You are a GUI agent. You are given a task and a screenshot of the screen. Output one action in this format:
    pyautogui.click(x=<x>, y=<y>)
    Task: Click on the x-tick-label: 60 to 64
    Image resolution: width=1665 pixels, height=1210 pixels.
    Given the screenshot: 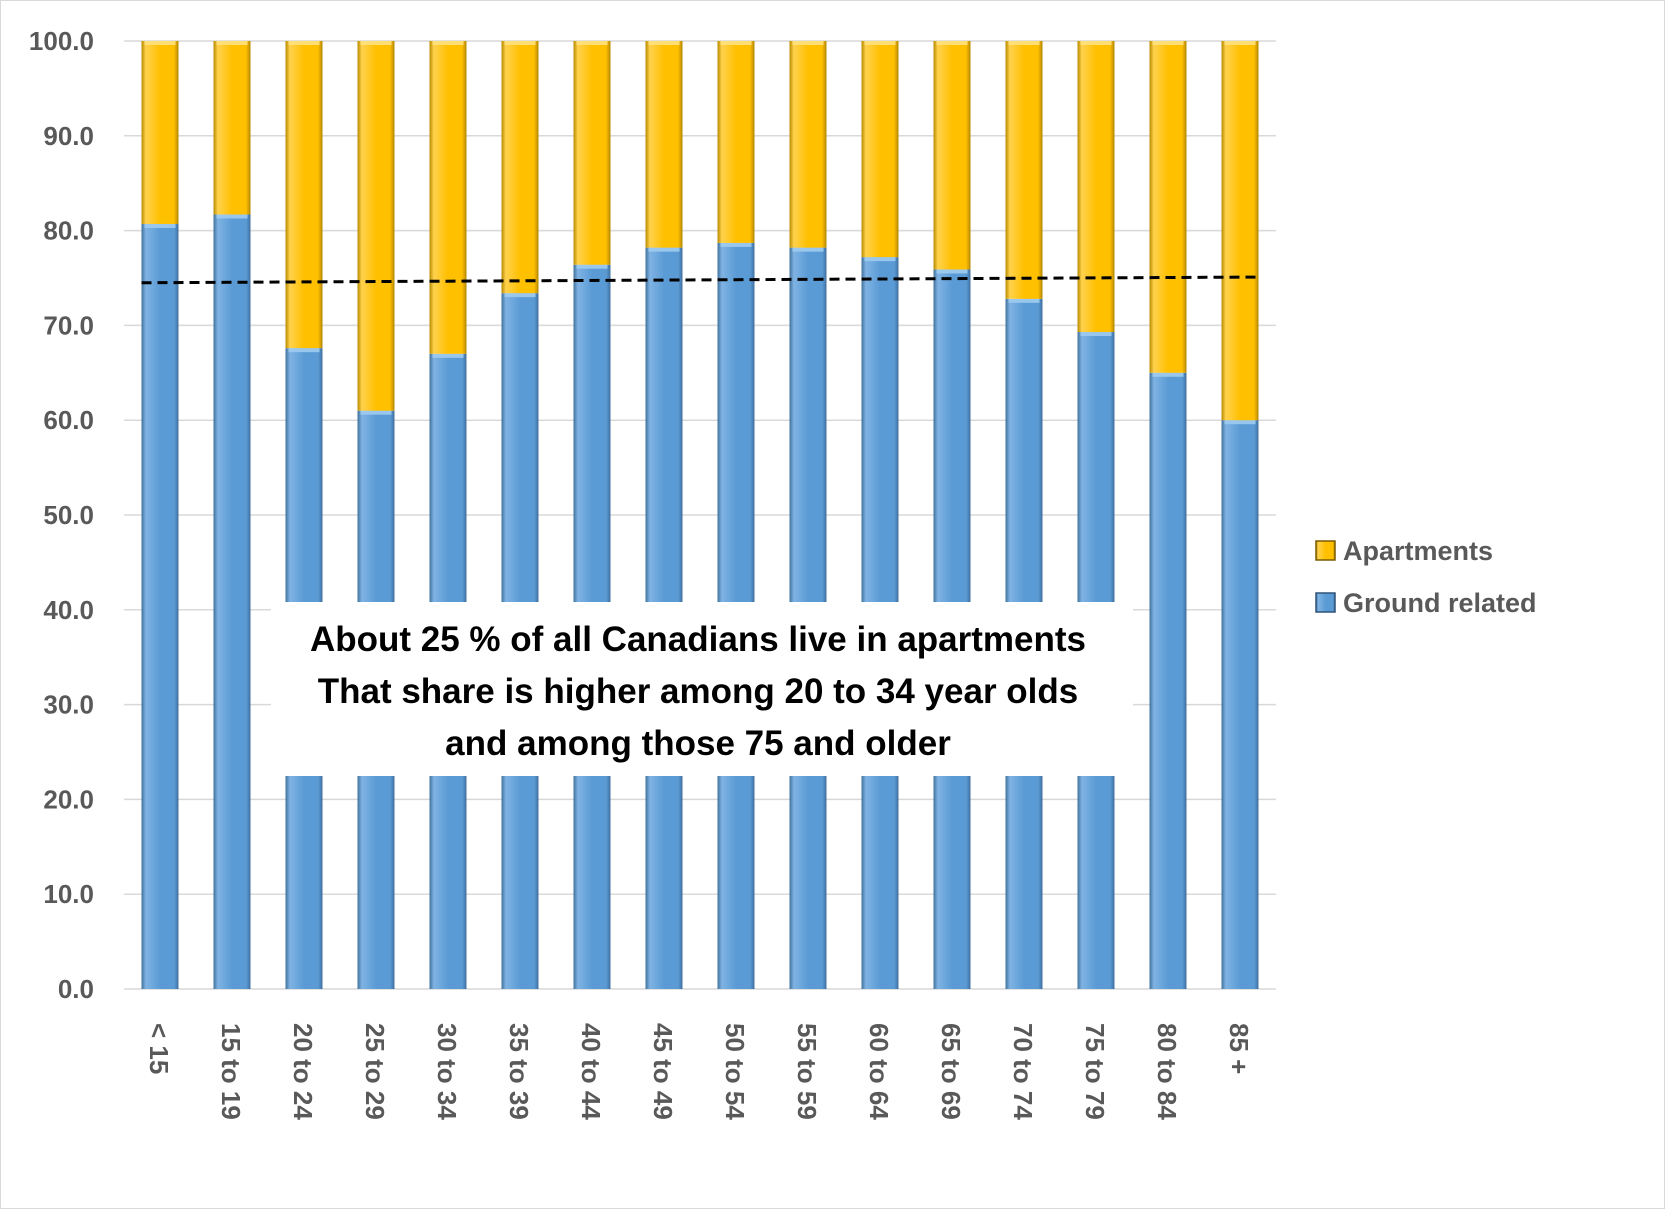 What is the action you would take?
    pyautogui.click(x=879, y=1071)
    